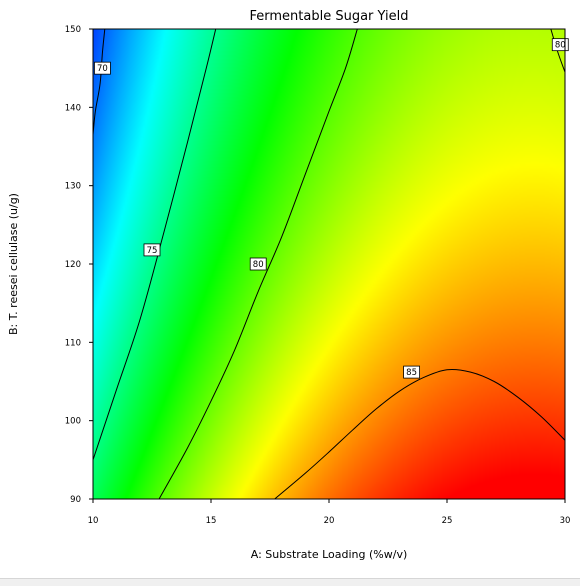 The image size is (580, 586). What do you see at coordinates (93, 521) in the screenshot?
I see `x-tick-label: 10` at bounding box center [93, 521].